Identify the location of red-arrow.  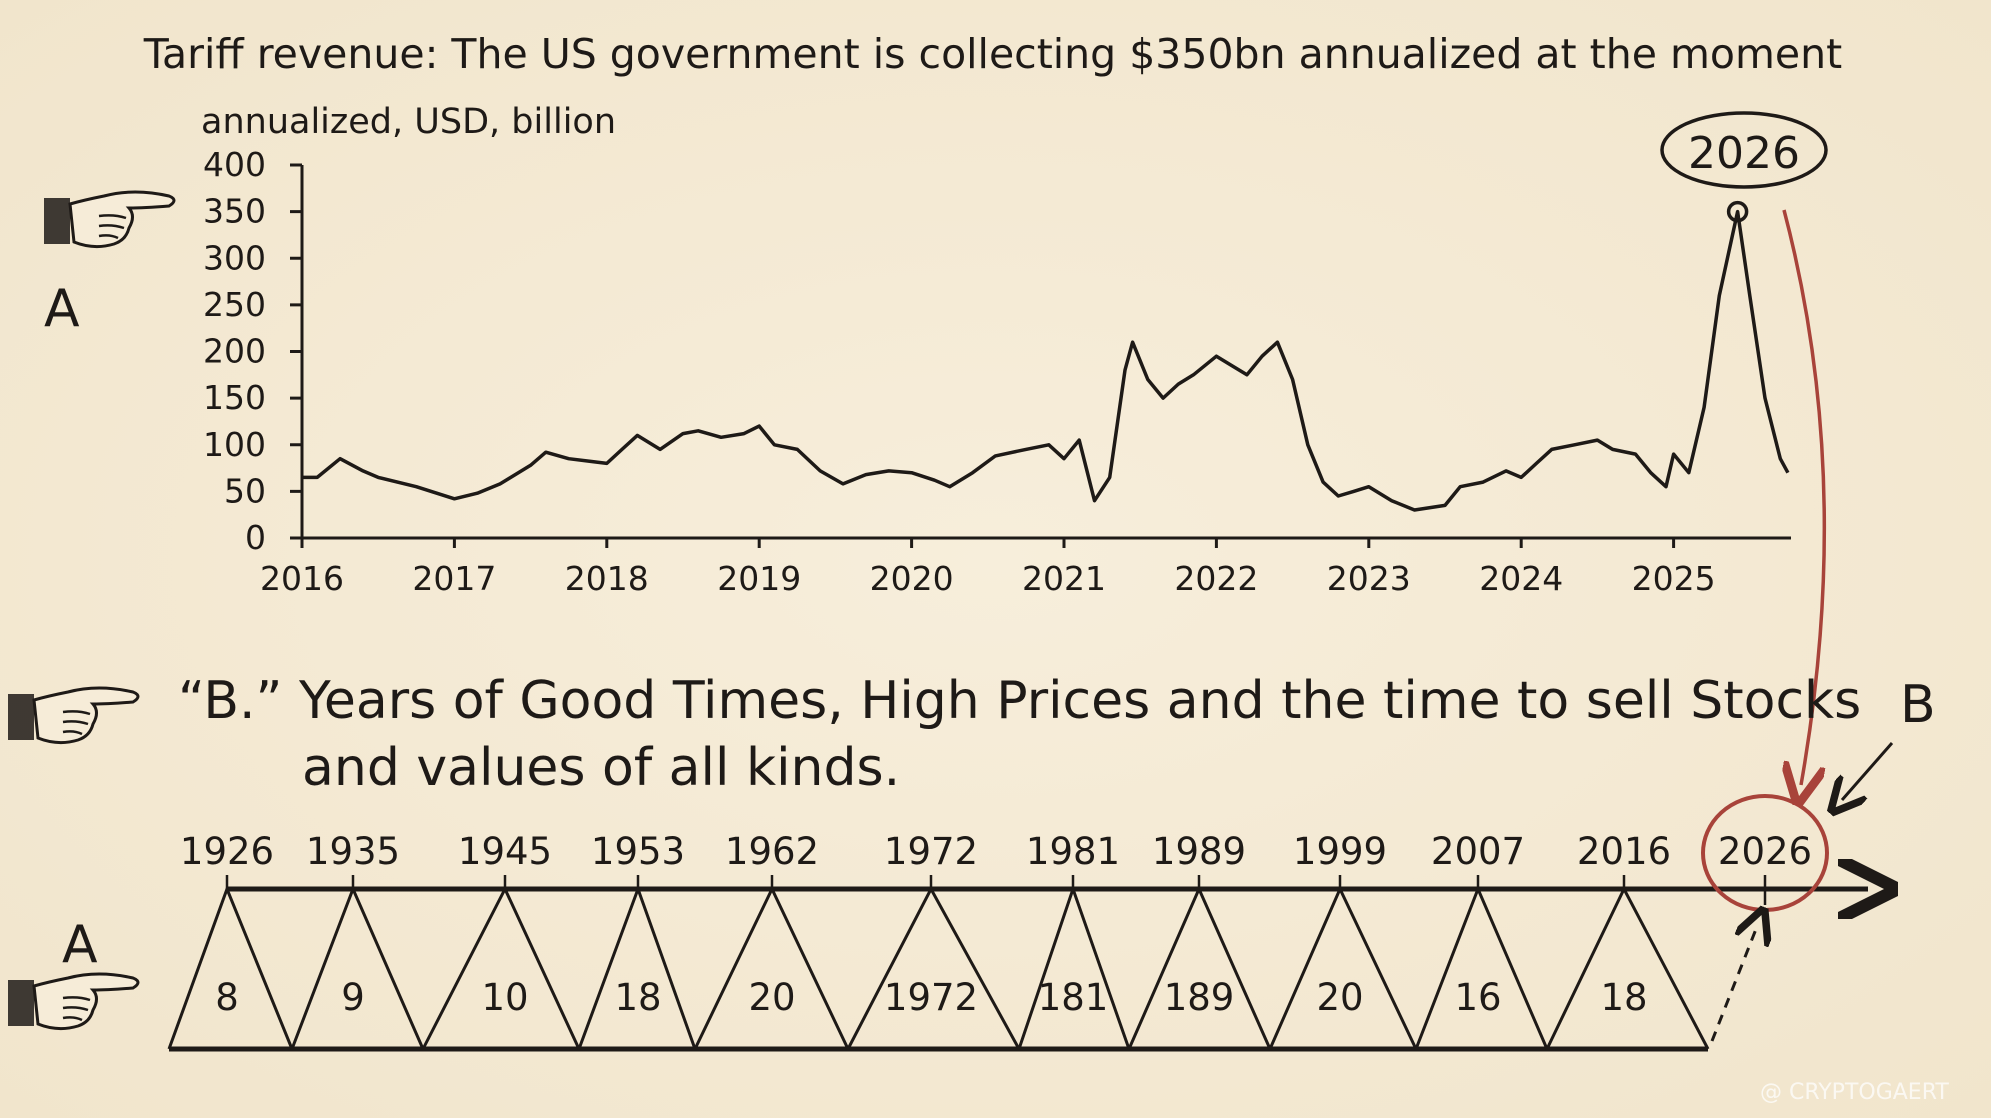
(1805, 497).